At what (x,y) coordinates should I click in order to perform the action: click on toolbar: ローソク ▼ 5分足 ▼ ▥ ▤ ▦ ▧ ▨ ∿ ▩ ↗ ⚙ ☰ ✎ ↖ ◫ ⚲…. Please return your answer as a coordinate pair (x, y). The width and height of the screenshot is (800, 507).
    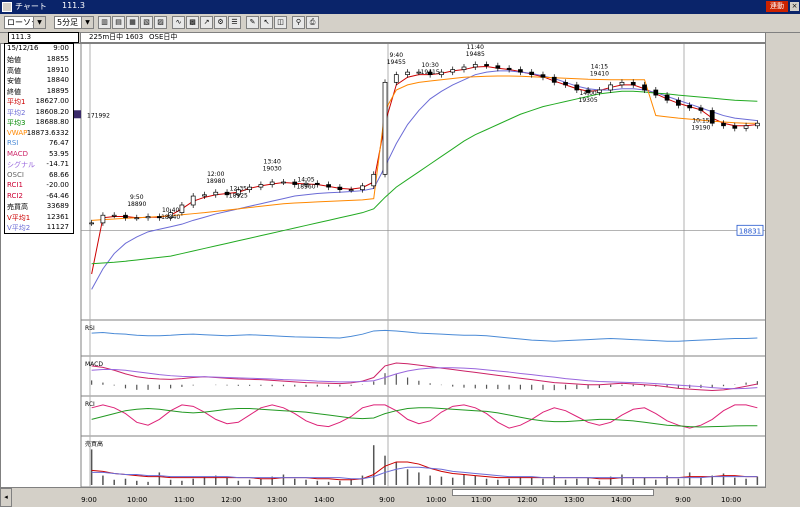
    Looking at the image, I should click on (400, 23).